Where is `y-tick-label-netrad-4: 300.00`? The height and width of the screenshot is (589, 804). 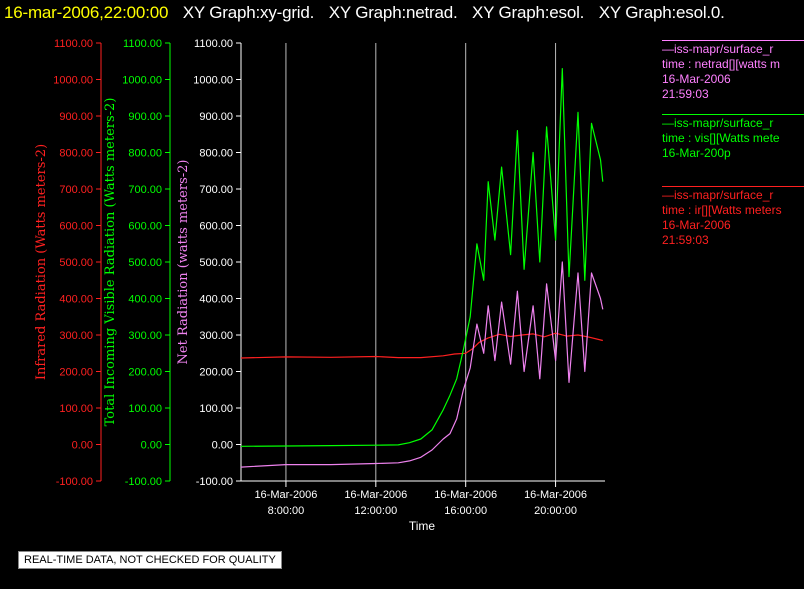
y-tick-label-netrad-4: 300.00 is located at coordinates (216, 336).